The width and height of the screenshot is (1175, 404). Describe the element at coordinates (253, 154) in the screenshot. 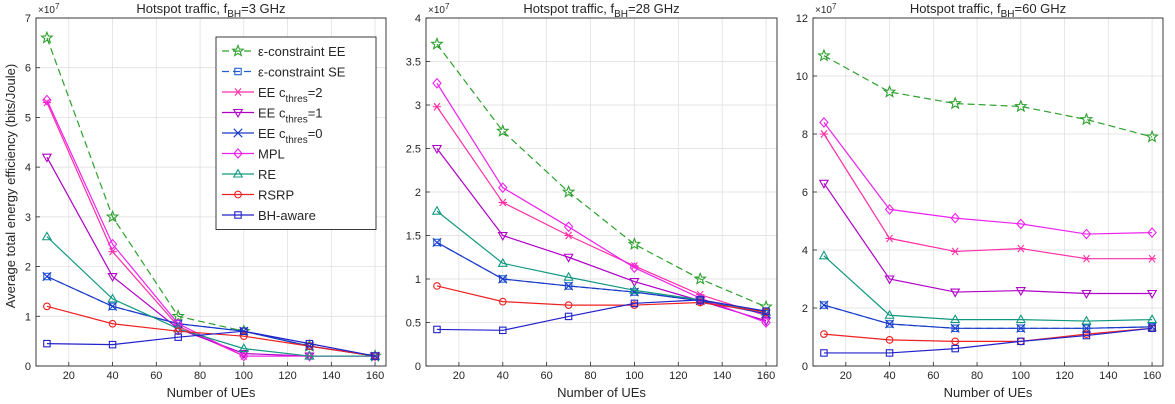

I see `legend-entry-mpl: MPL` at that location.